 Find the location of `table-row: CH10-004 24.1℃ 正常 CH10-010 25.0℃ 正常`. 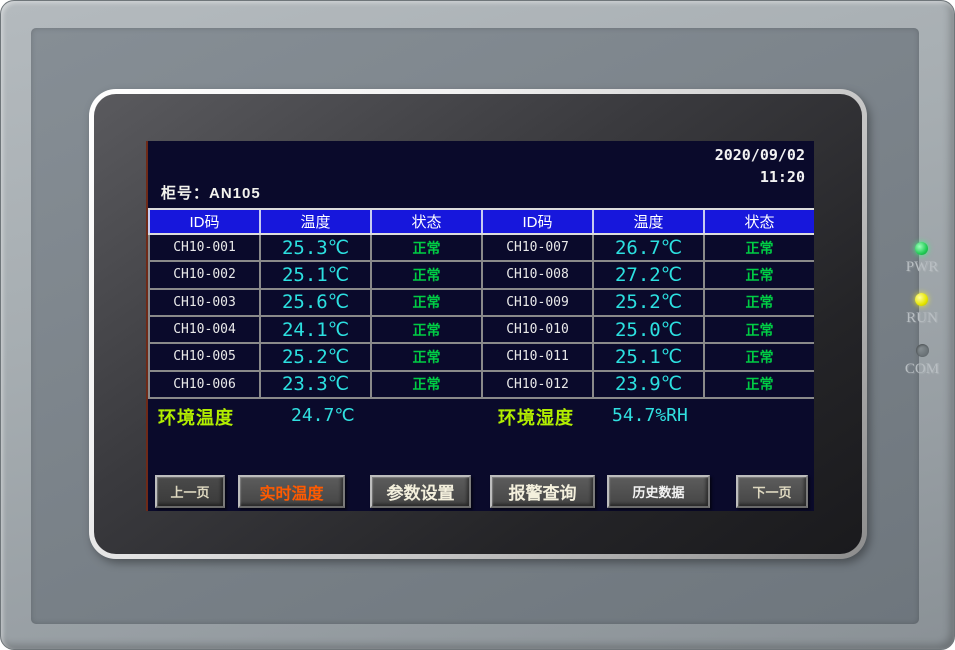

table-row: CH10-004 24.1℃ 正常 CH10-010 25.0℃ 正常 is located at coordinates (481, 330).